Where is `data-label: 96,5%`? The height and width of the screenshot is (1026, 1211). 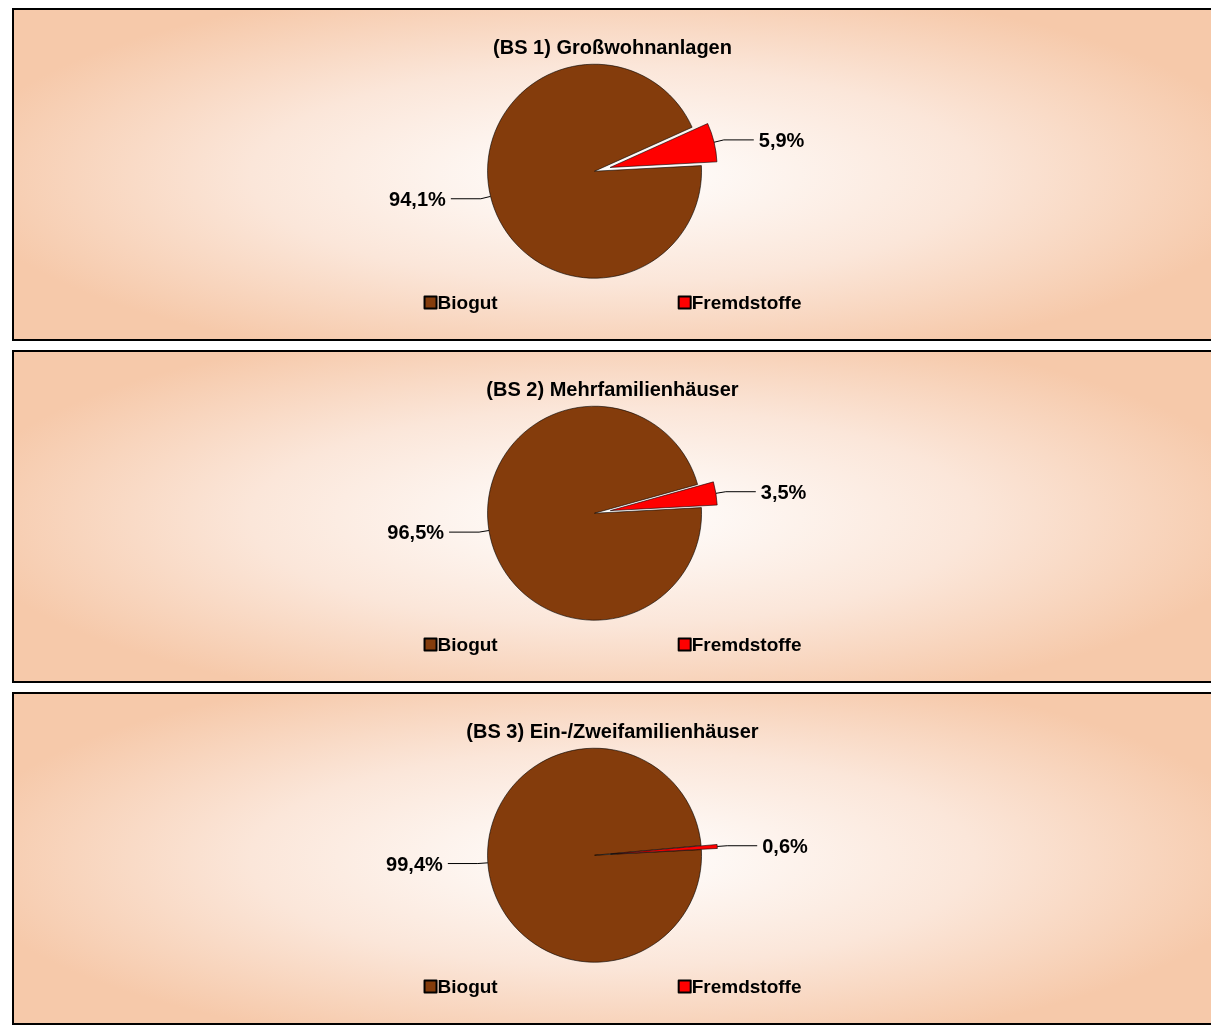 data-label: 96,5% is located at coordinates (416, 532).